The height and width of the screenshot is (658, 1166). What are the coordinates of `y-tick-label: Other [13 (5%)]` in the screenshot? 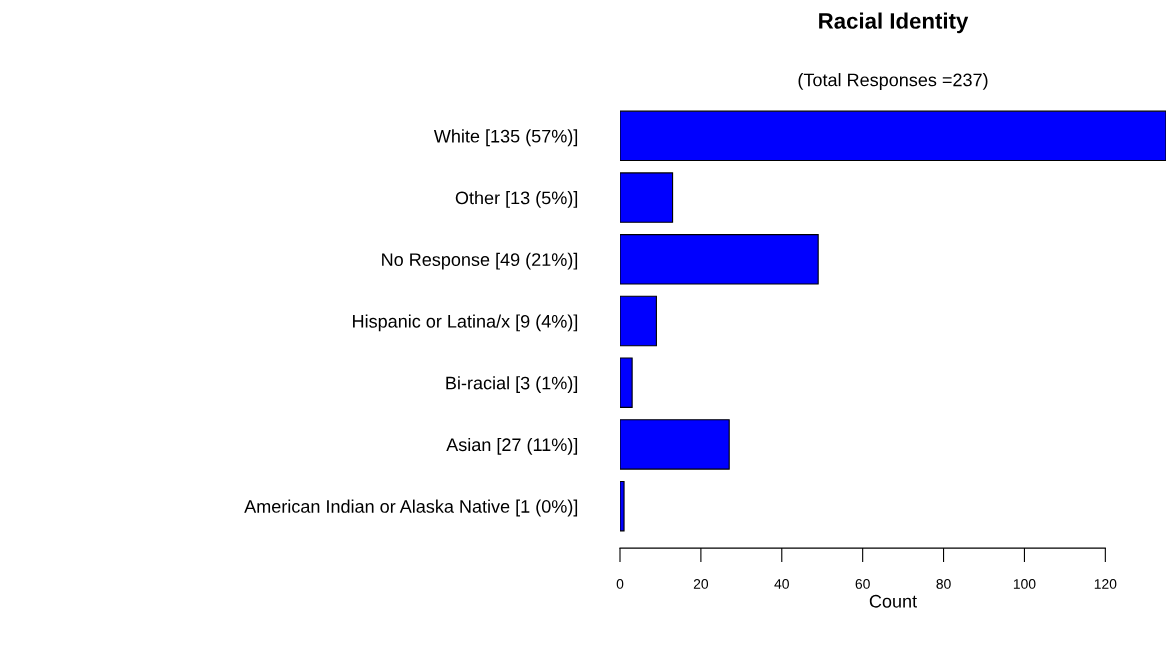 It's located at (516, 199).